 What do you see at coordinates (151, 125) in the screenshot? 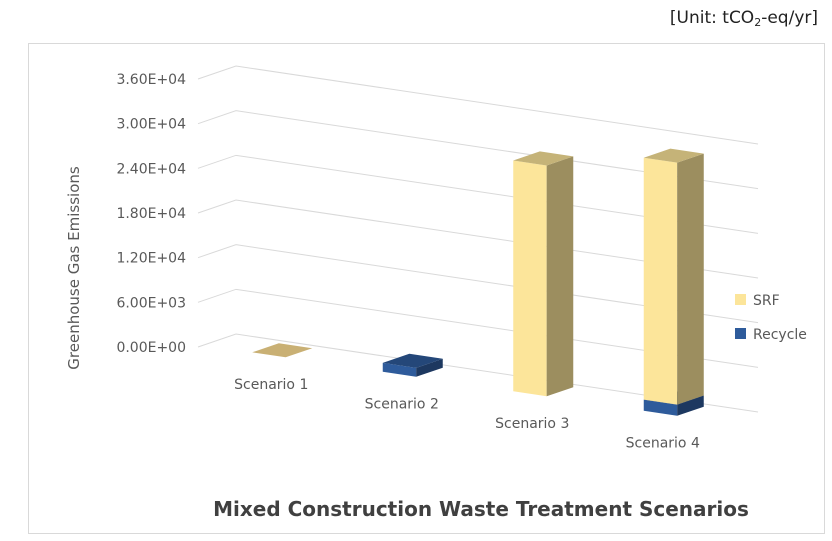
I see `y-tick-label: 3.00E+04` at bounding box center [151, 125].